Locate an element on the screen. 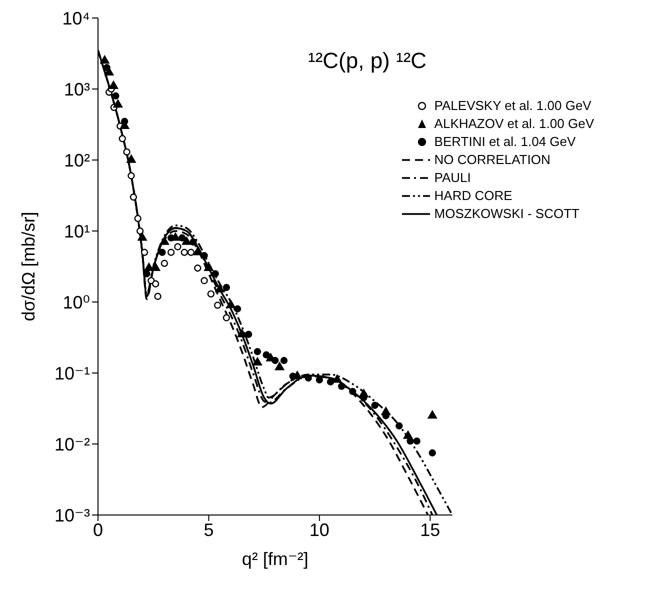 The width and height of the screenshot is (662, 593). y-tick-label: 10⁻¹ is located at coordinates (72, 373).